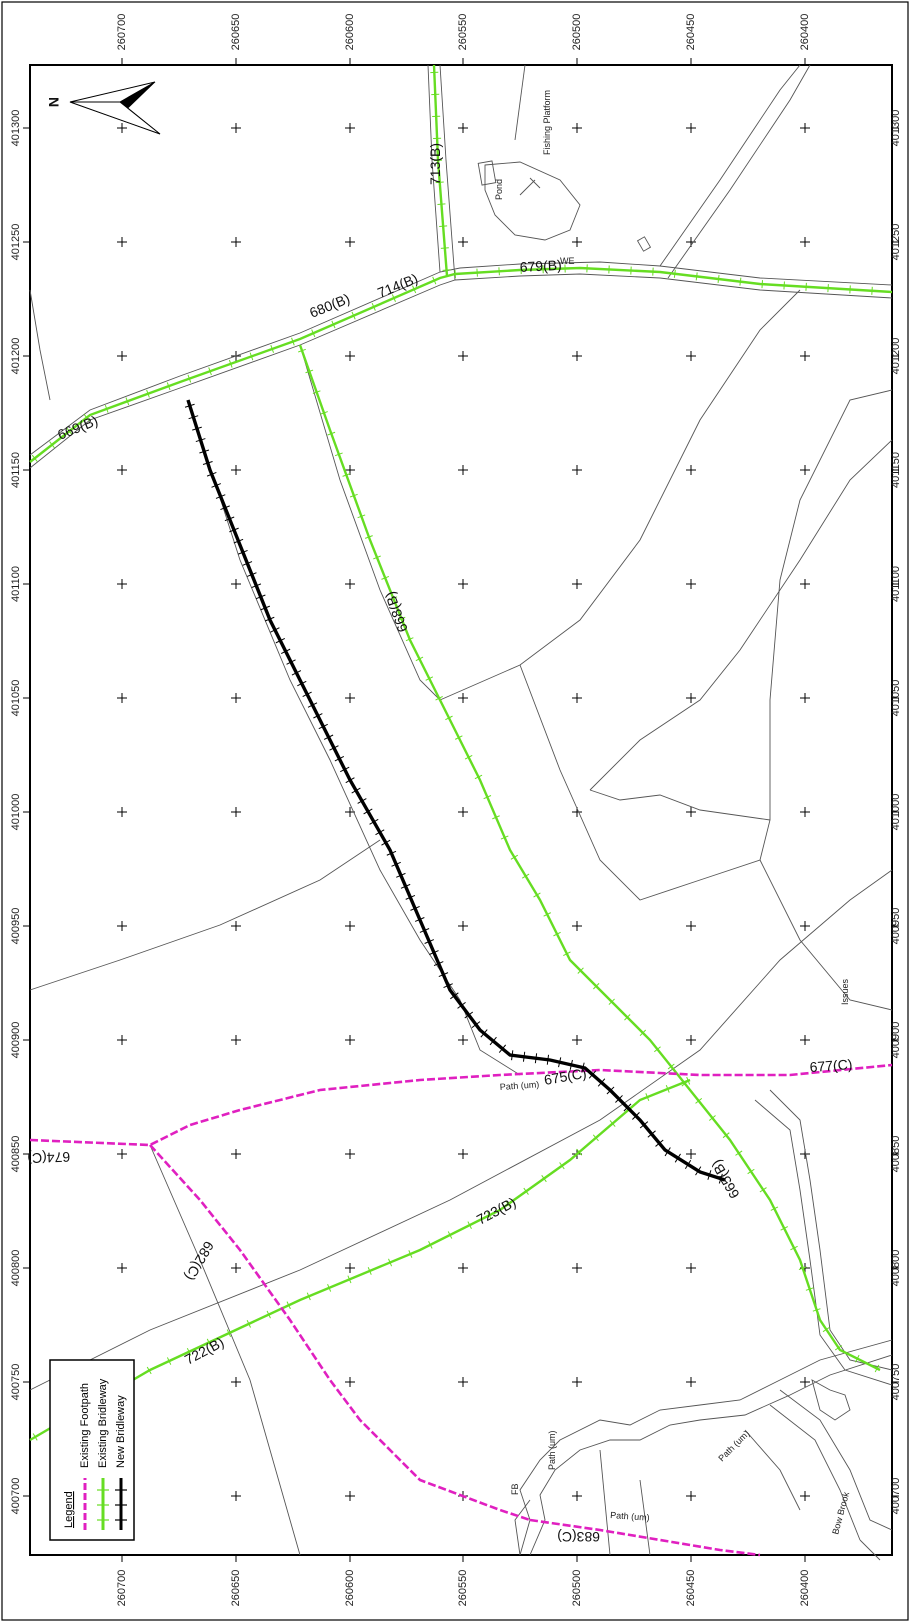 This screenshot has height=1622, width=910. Describe the element at coordinates (16, 584) in the screenshot. I see `axis-left-tick-label: 401100` at that location.